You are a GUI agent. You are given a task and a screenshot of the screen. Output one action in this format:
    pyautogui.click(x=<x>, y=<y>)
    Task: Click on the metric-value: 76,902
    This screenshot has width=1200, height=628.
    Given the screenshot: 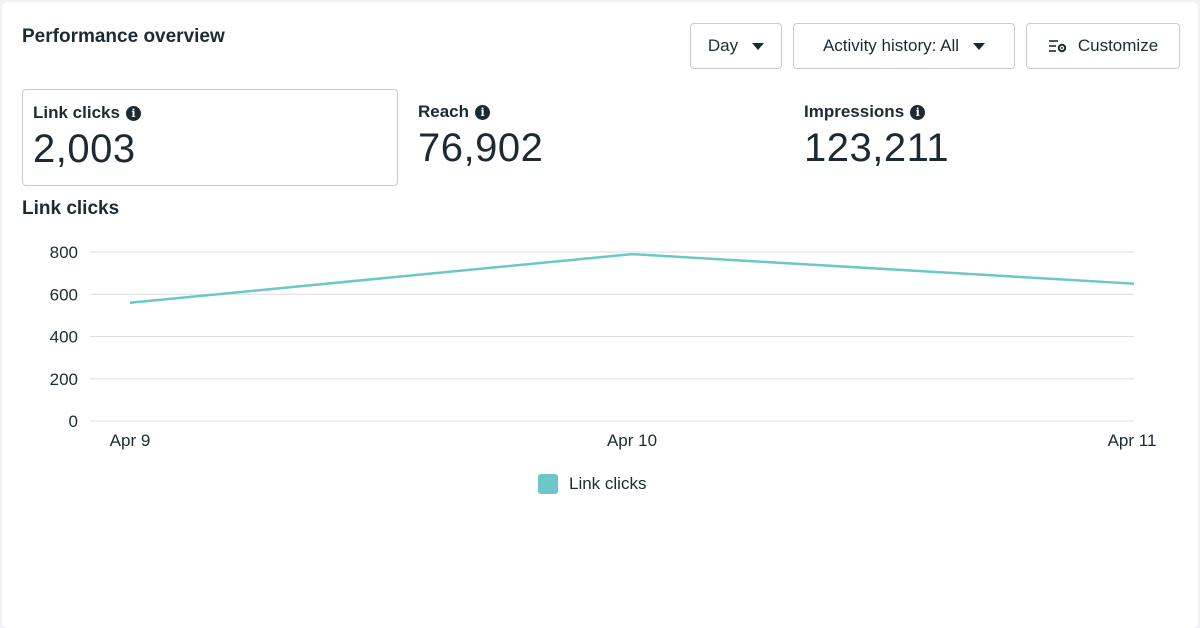 What is the action you would take?
    pyautogui.click(x=481, y=148)
    